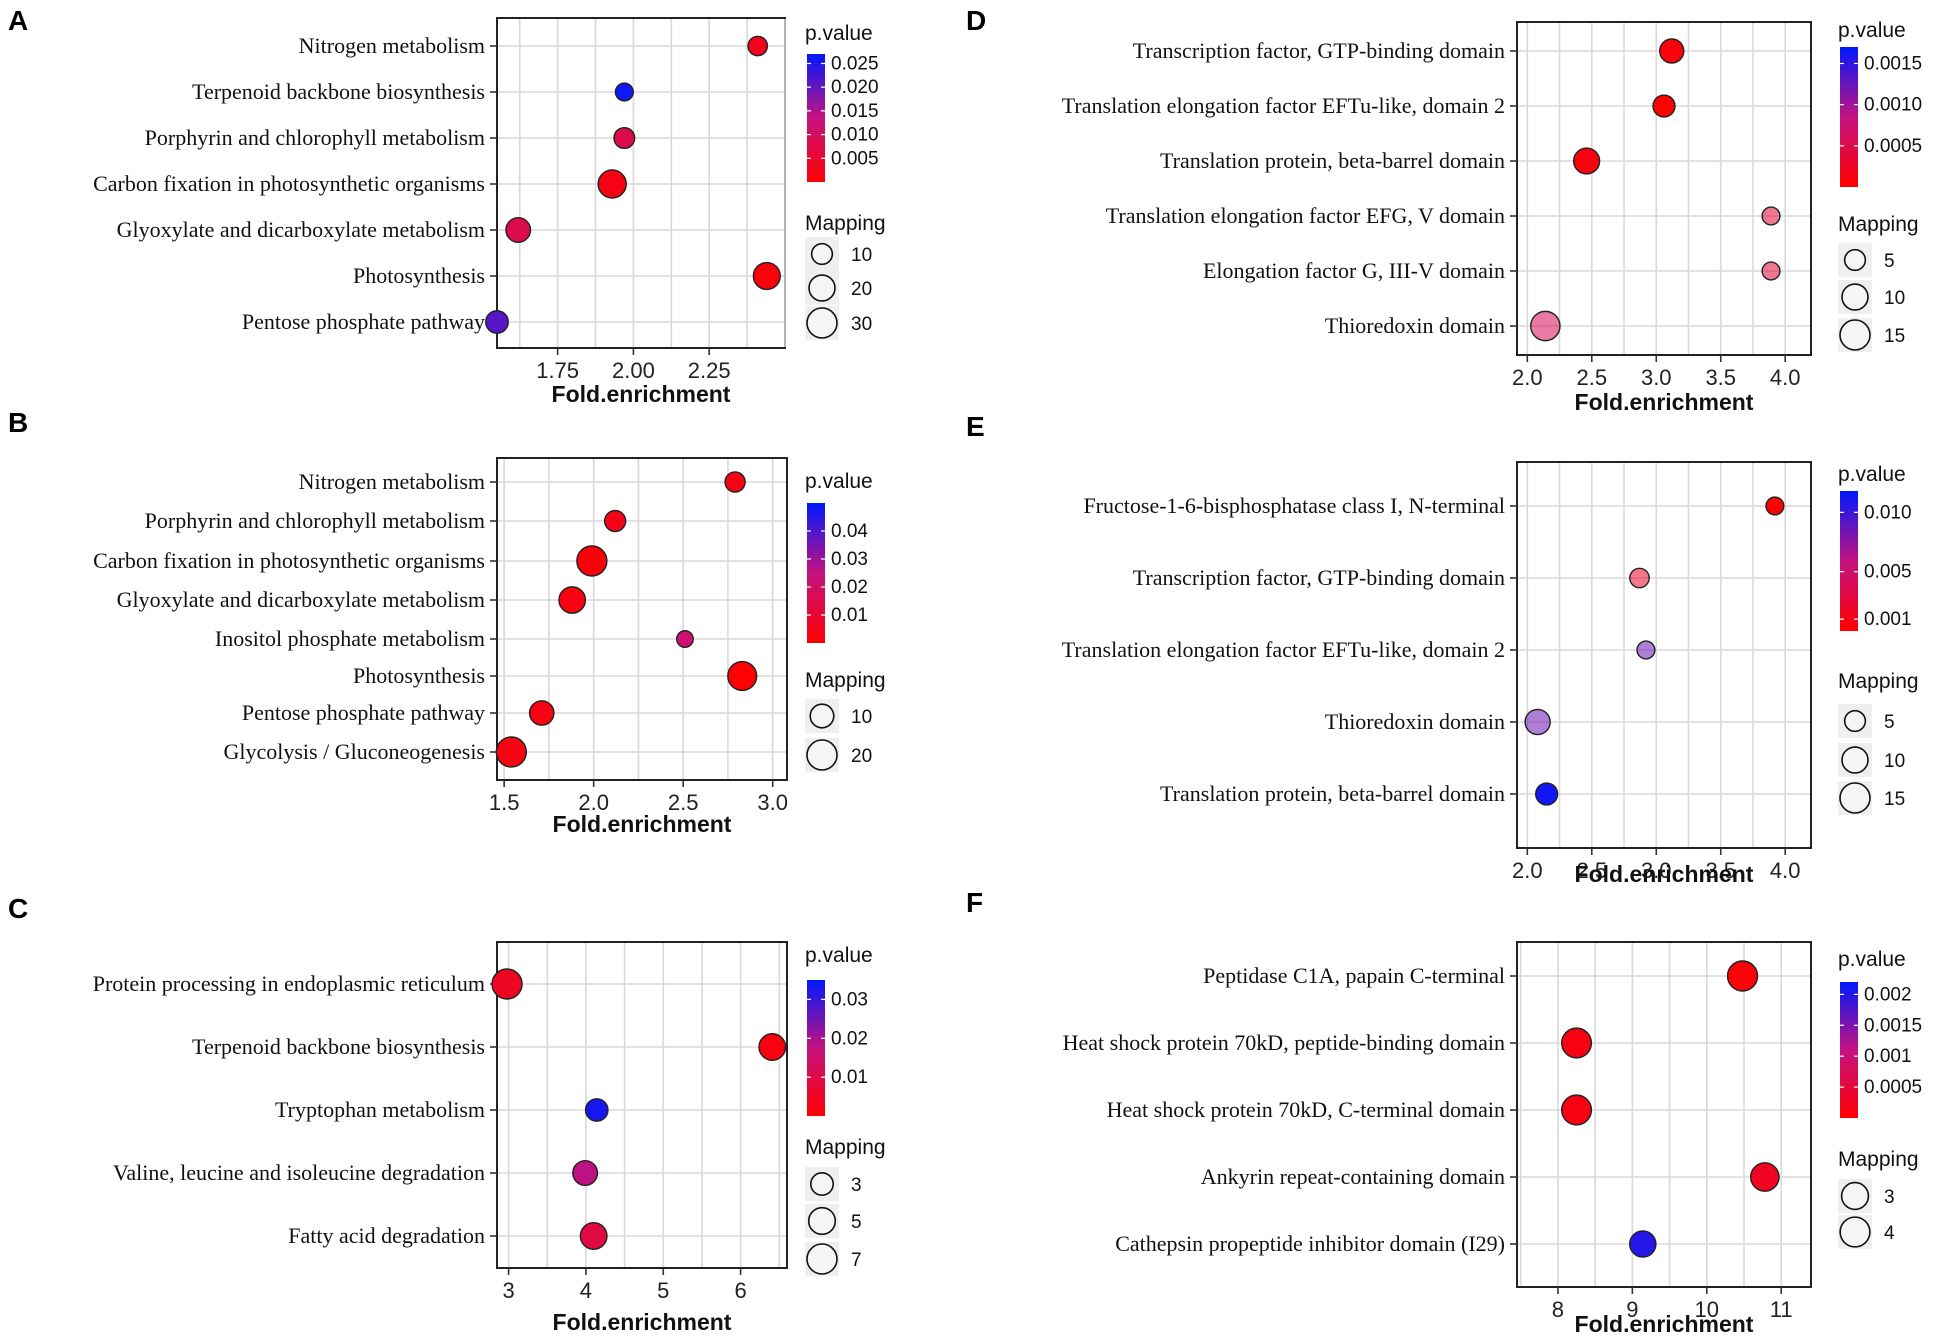 This screenshot has width=1950, height=1342. Describe the element at coordinates (1855, 335) in the screenshot. I see `panel-d-mapping-key-circle` at that location.